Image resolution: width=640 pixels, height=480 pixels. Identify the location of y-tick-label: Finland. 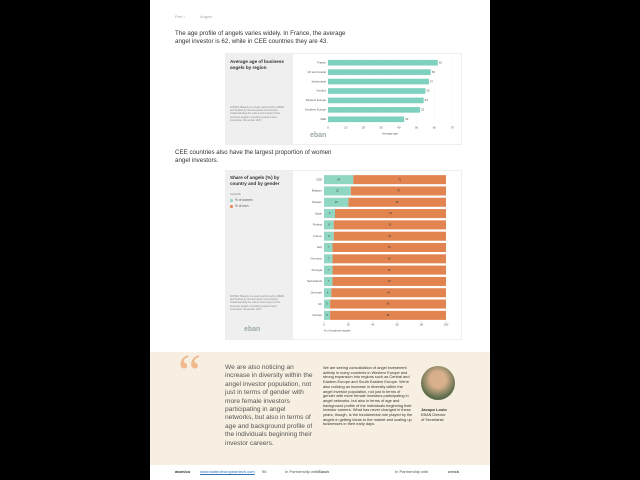
(318, 225).